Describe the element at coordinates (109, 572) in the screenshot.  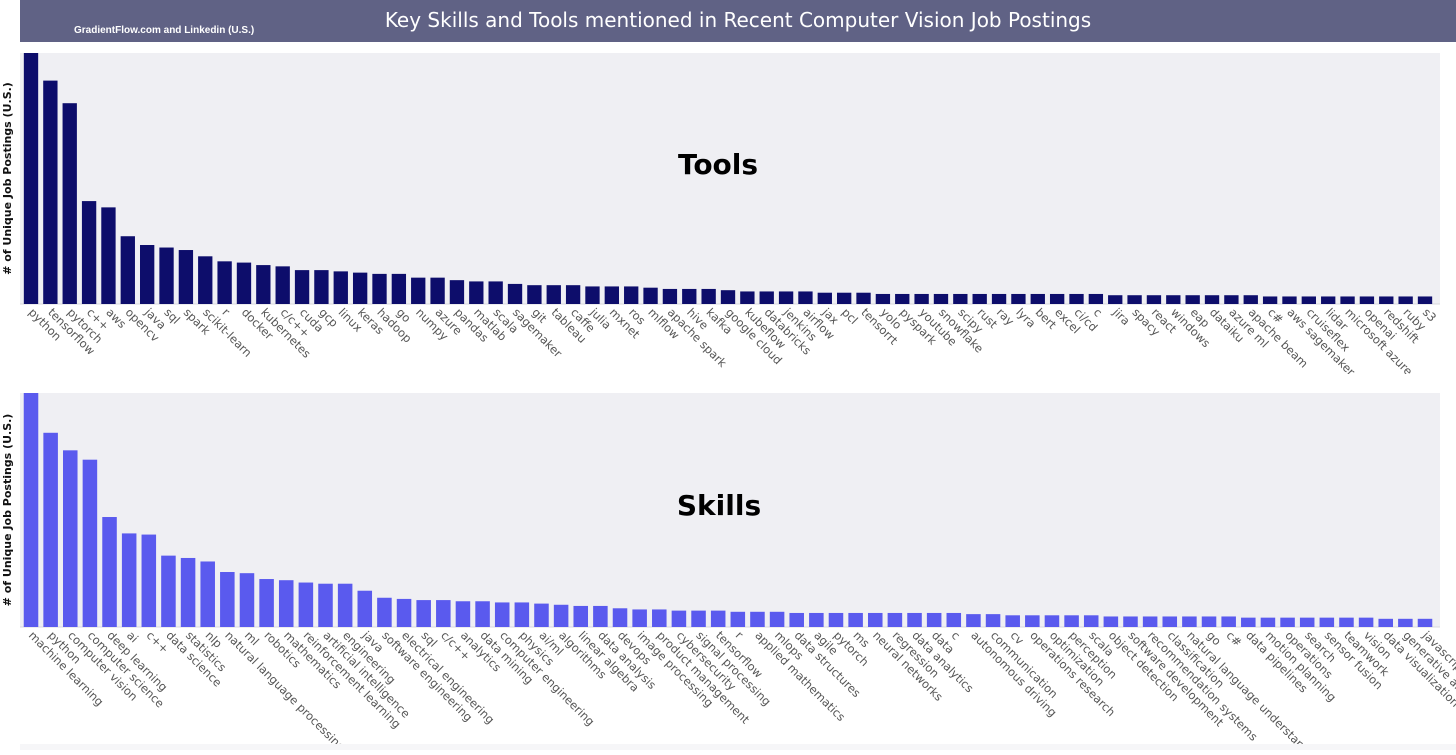
I see `skills-bar-deep-learning` at that location.